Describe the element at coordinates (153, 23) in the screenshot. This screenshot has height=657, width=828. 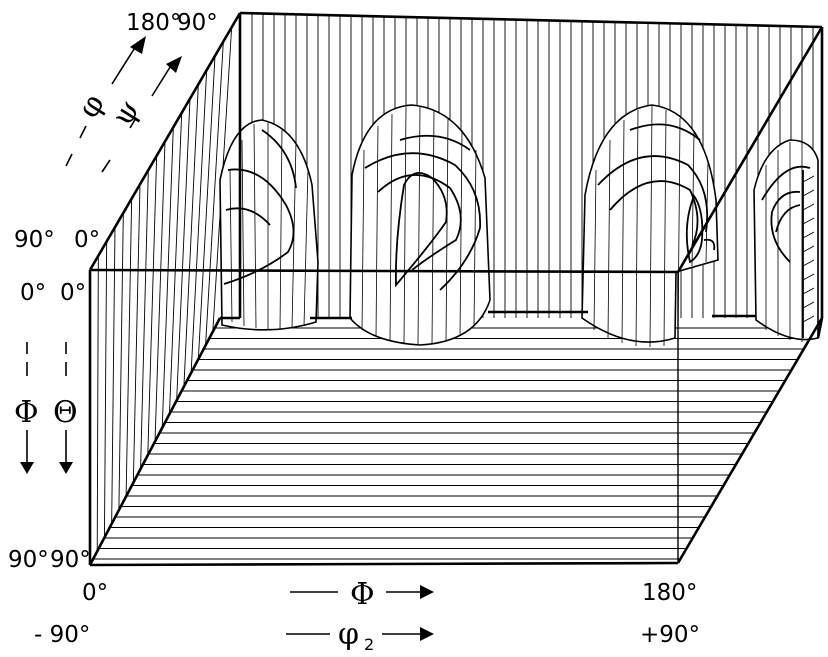
I see `phi1-max-label: 180°` at that location.